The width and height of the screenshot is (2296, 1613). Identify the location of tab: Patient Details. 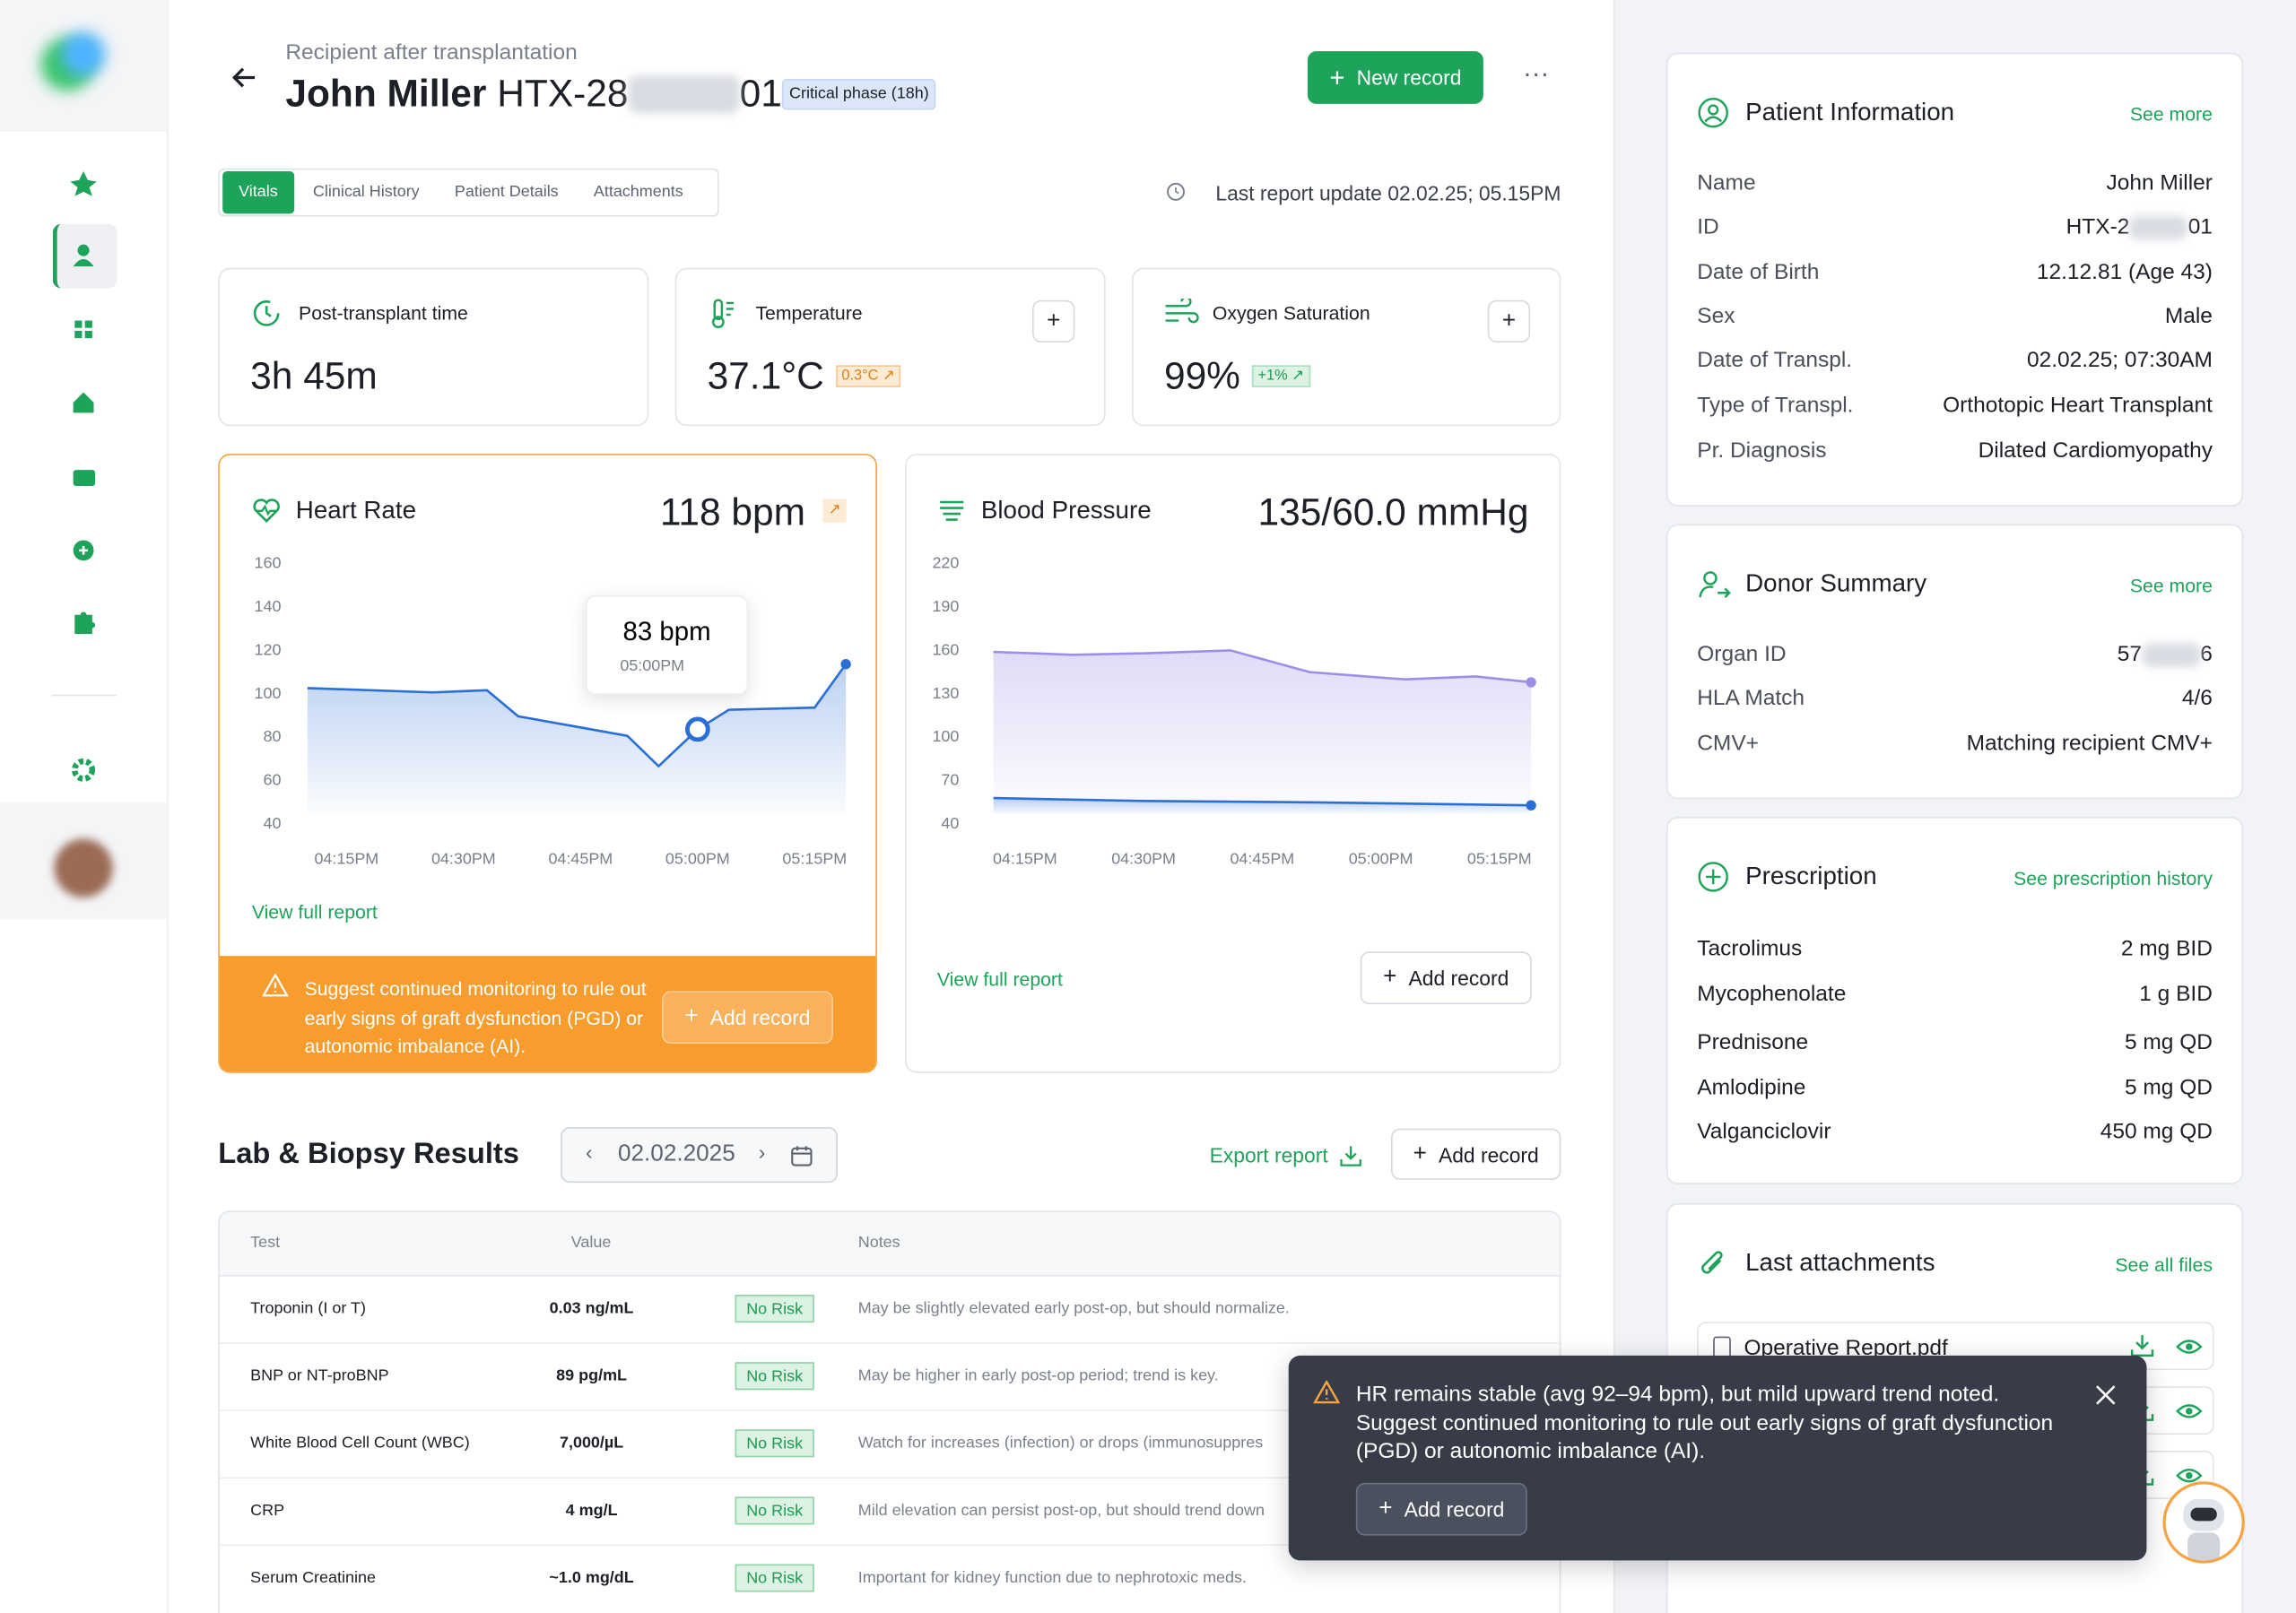
(506, 192).